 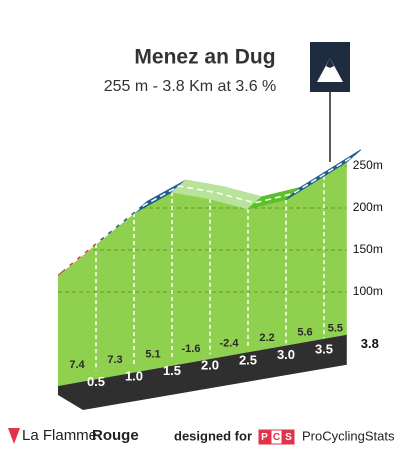 I want to click on pcs-letter: S, so click(x=288, y=437).